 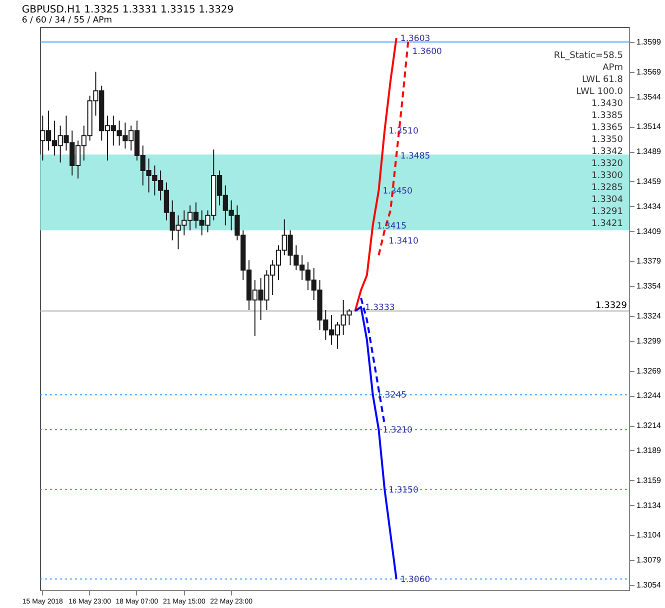 What do you see at coordinates (649, 127) in the screenshot?
I see `y-tick-label: 1.3514` at bounding box center [649, 127].